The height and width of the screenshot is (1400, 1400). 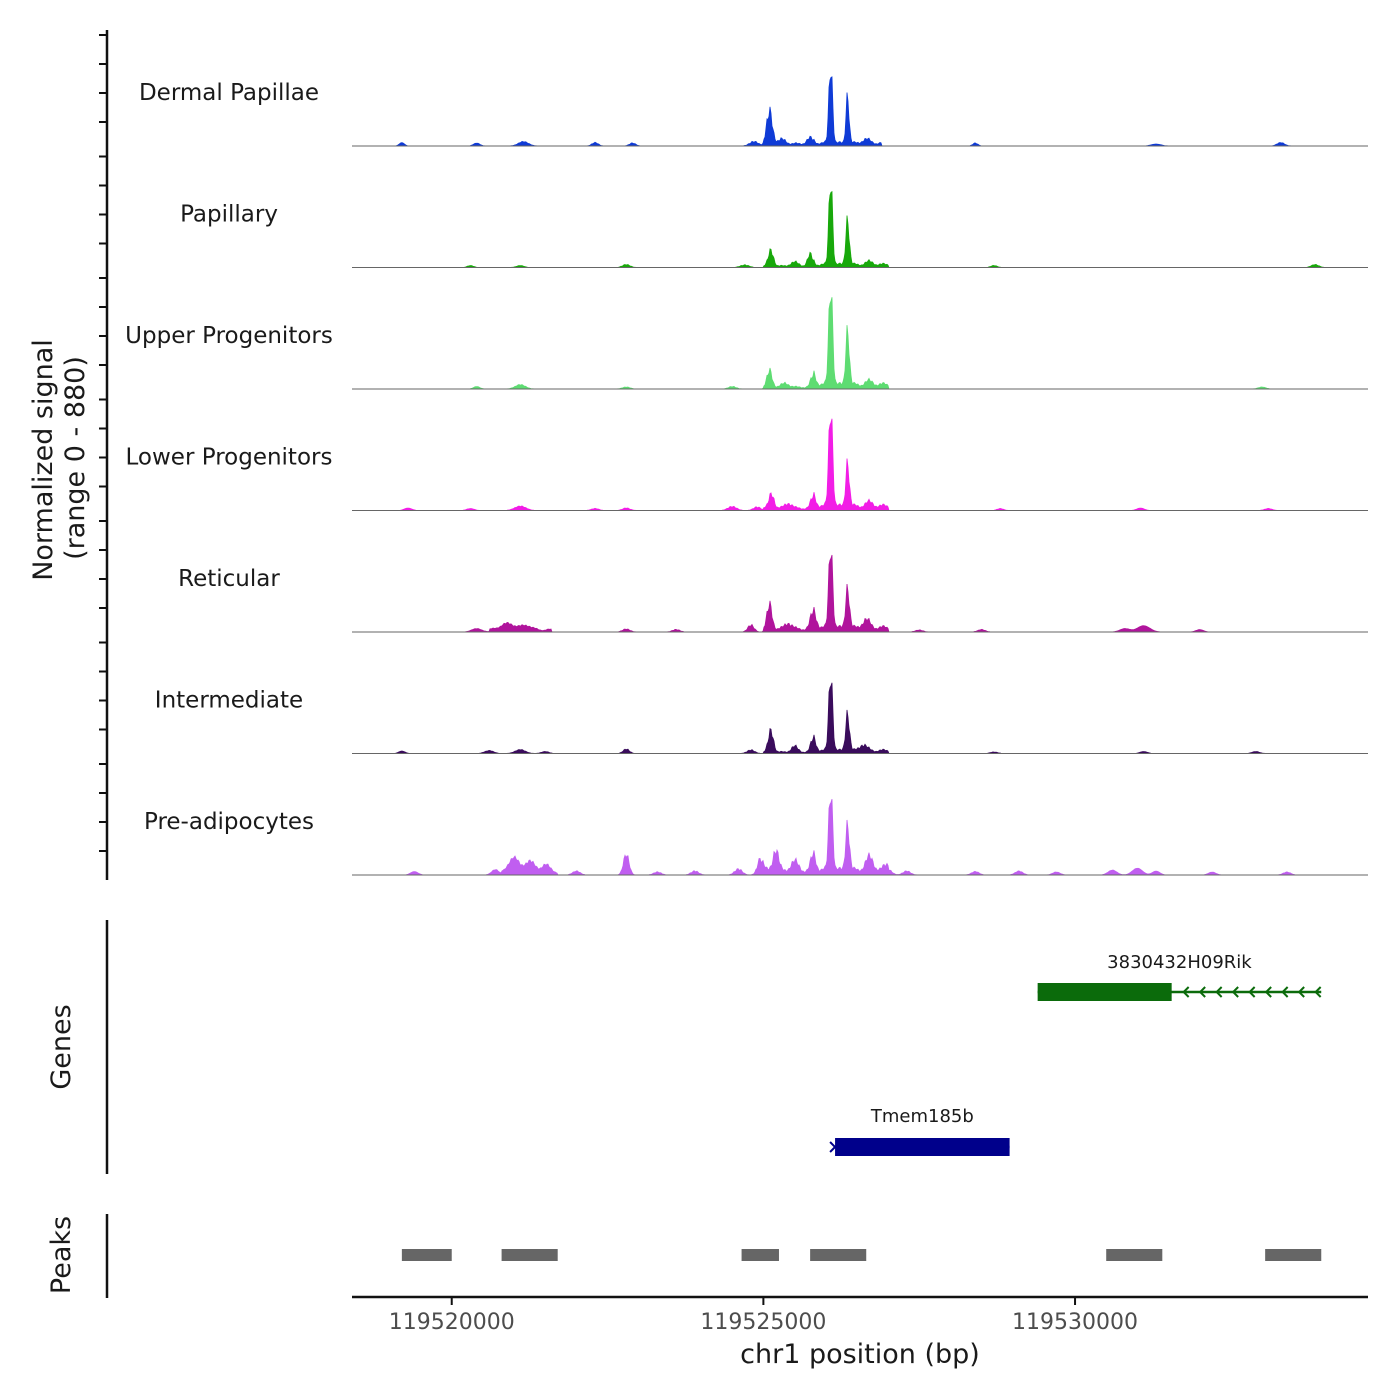 I want to click on track-reticular: Reticular, so click(x=773, y=593).